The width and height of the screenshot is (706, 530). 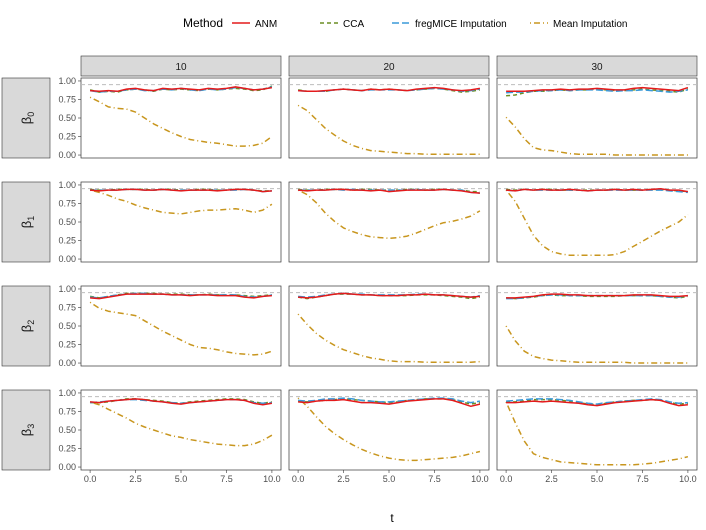 I want to click on legend-label-cca: CCA, so click(x=353, y=24).